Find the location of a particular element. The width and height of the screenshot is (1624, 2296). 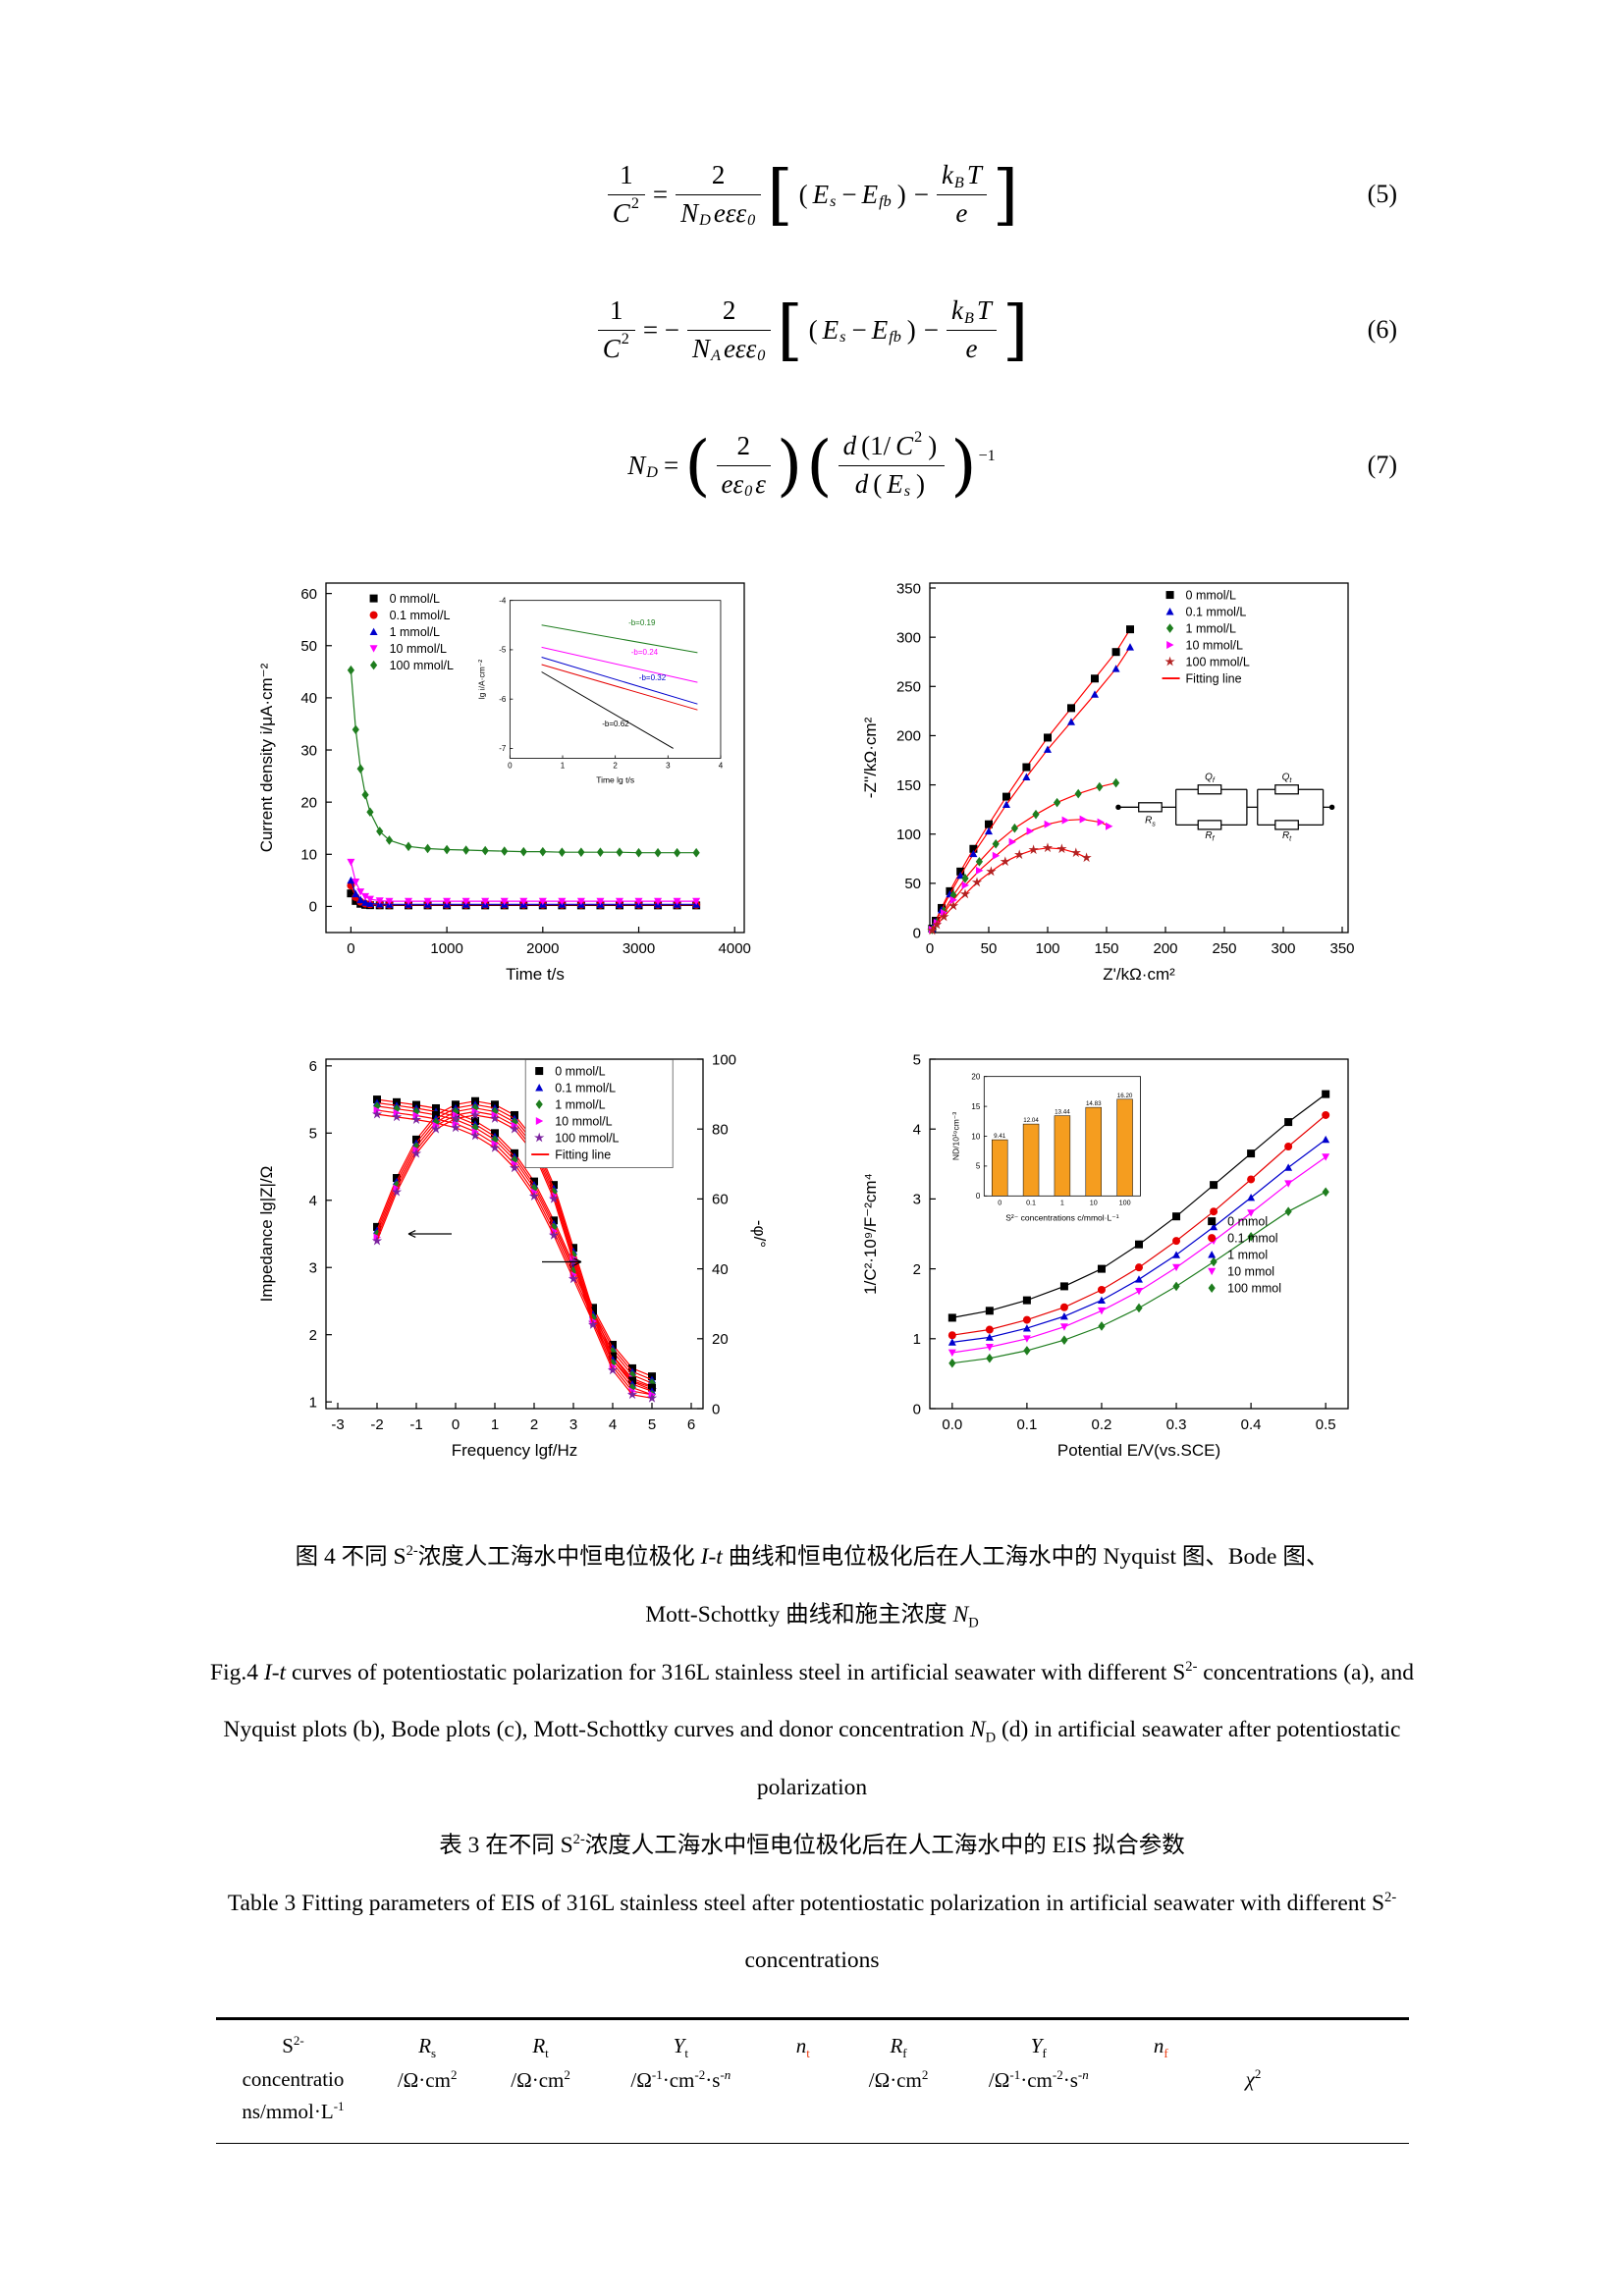

svg-text: Z'/kΩ·cm² is located at coordinates (1139, 975).